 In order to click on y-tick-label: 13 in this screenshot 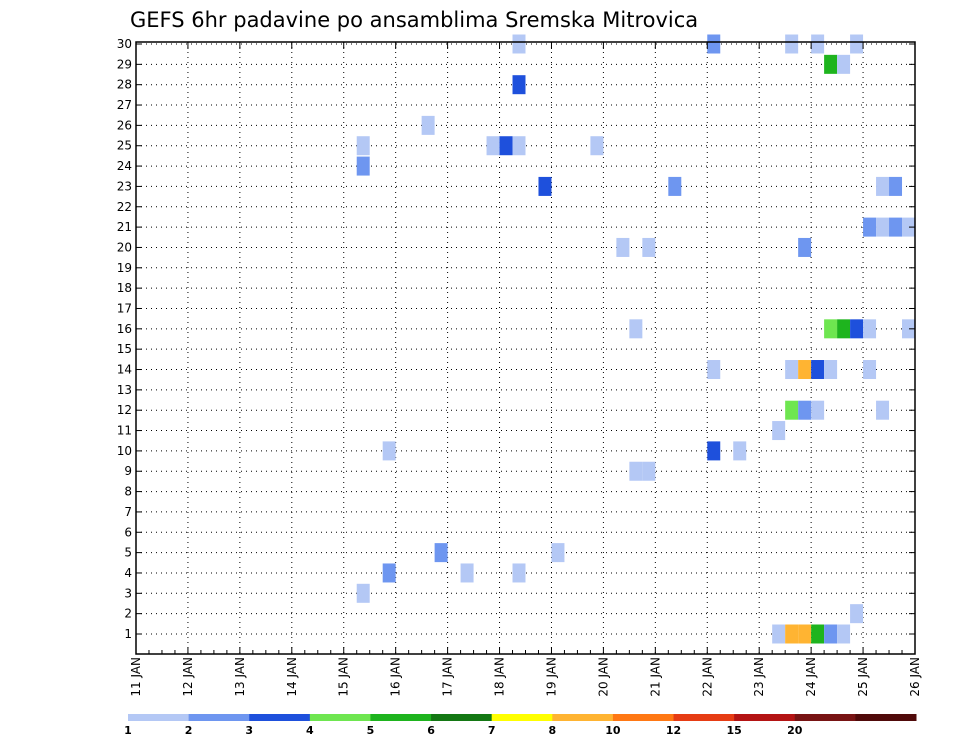, I will do `click(124, 390)`.